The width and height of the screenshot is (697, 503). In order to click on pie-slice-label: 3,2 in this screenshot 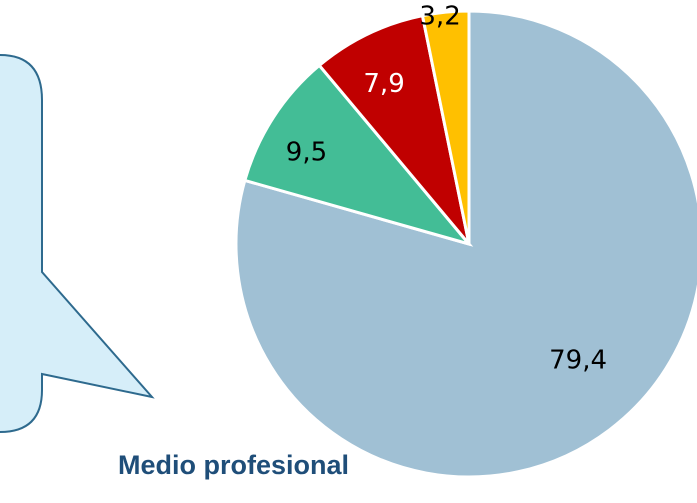, I will do `click(439, 16)`.